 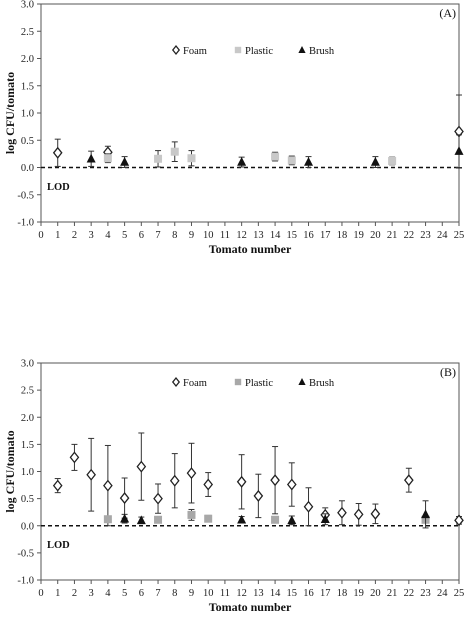 What do you see at coordinates (195, 383) in the screenshot?
I see `legend-label-foam: Foam` at bounding box center [195, 383].